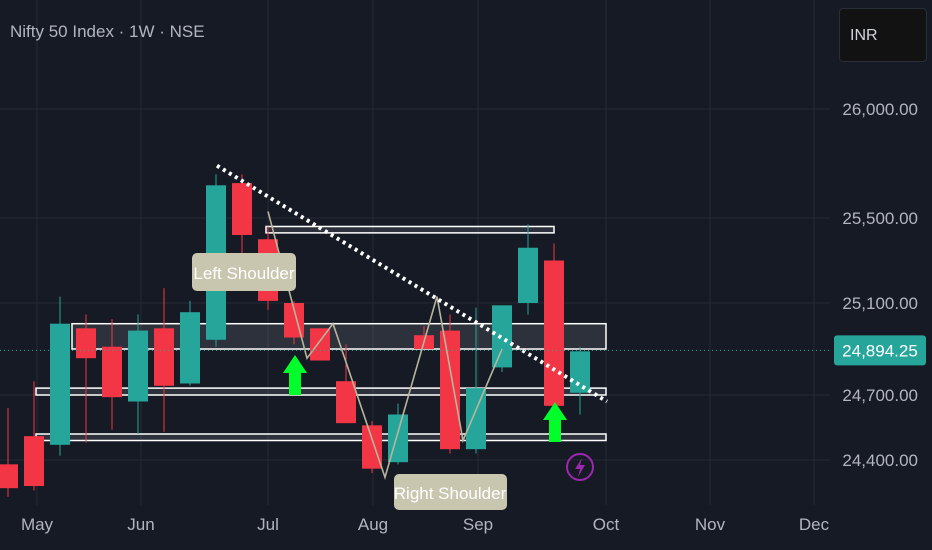  I want to click on chart-title: Nifty 50 Index · 1W · NSE, so click(107, 31).